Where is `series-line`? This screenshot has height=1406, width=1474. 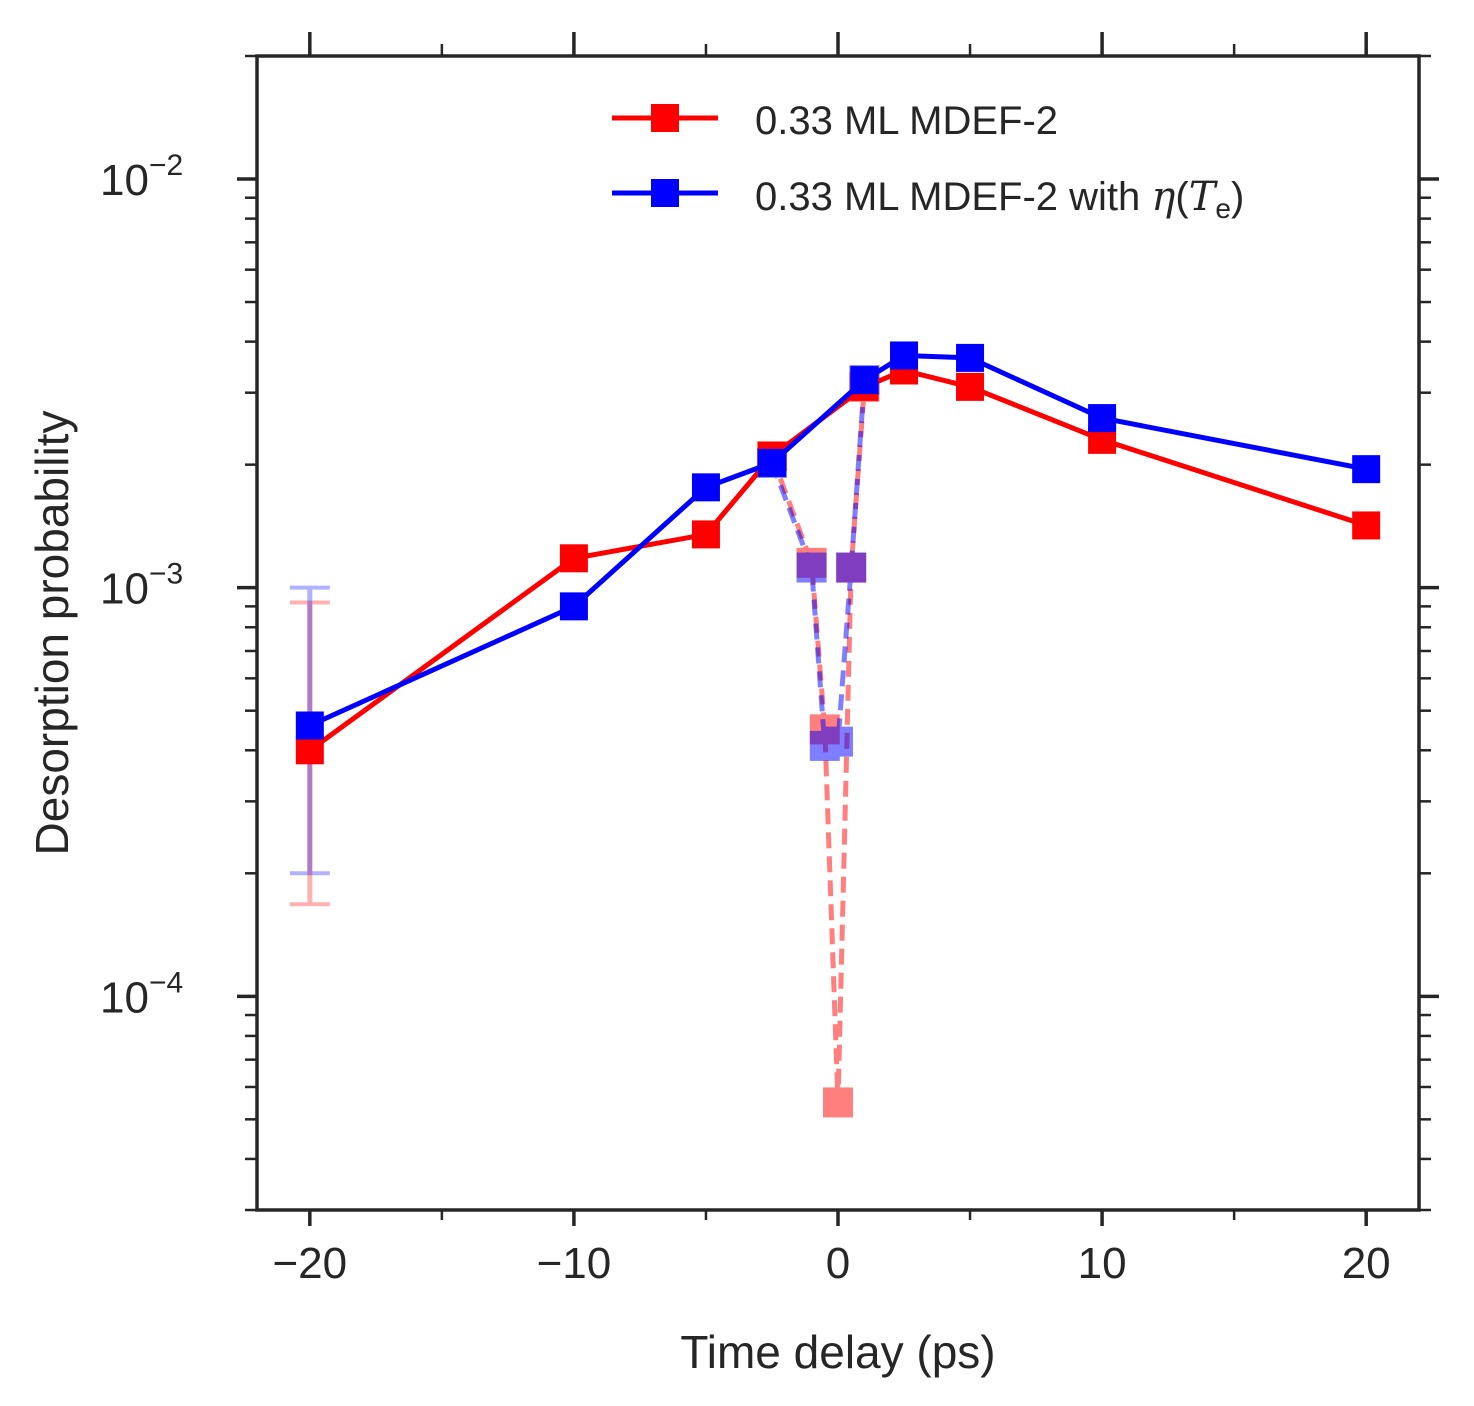
series-line is located at coordinates (818, 745).